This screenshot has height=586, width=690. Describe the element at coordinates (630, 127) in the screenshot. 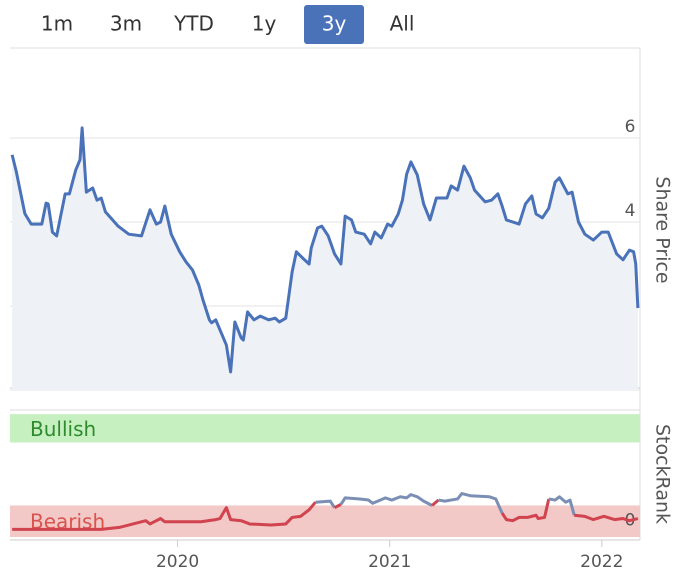

I see `y-tick-label: 6` at that location.